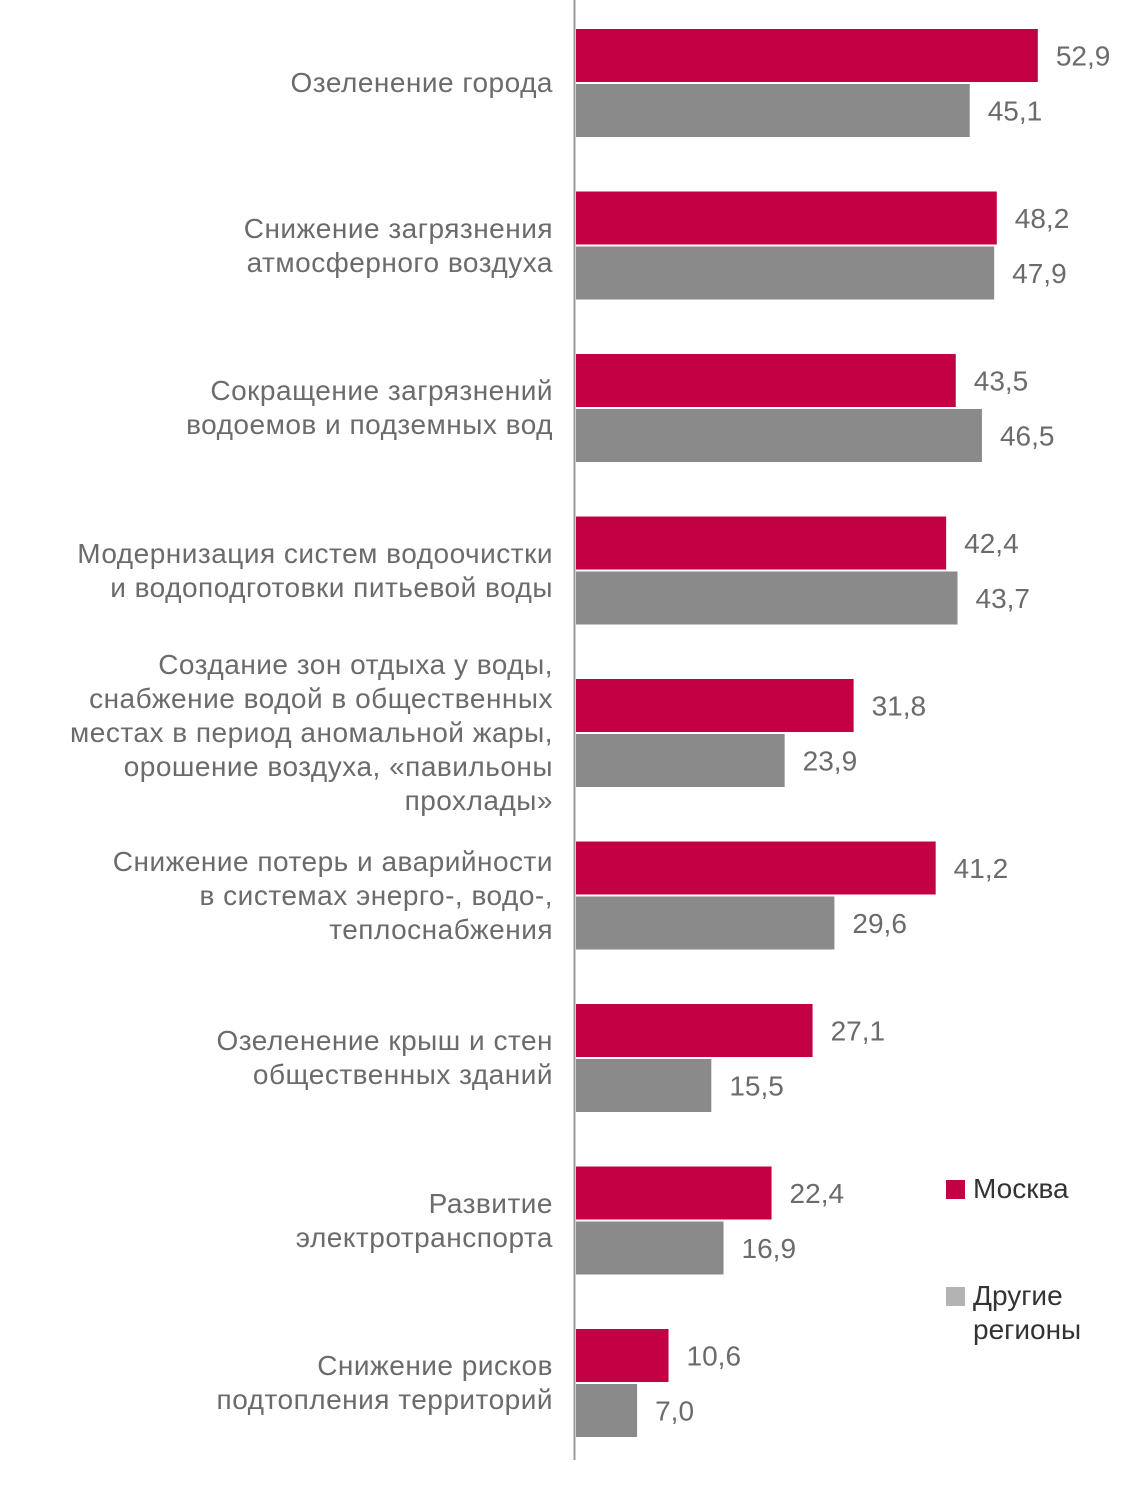 The height and width of the screenshot is (1492, 1137). I want to click on data-label: 10,6, so click(714, 1356).